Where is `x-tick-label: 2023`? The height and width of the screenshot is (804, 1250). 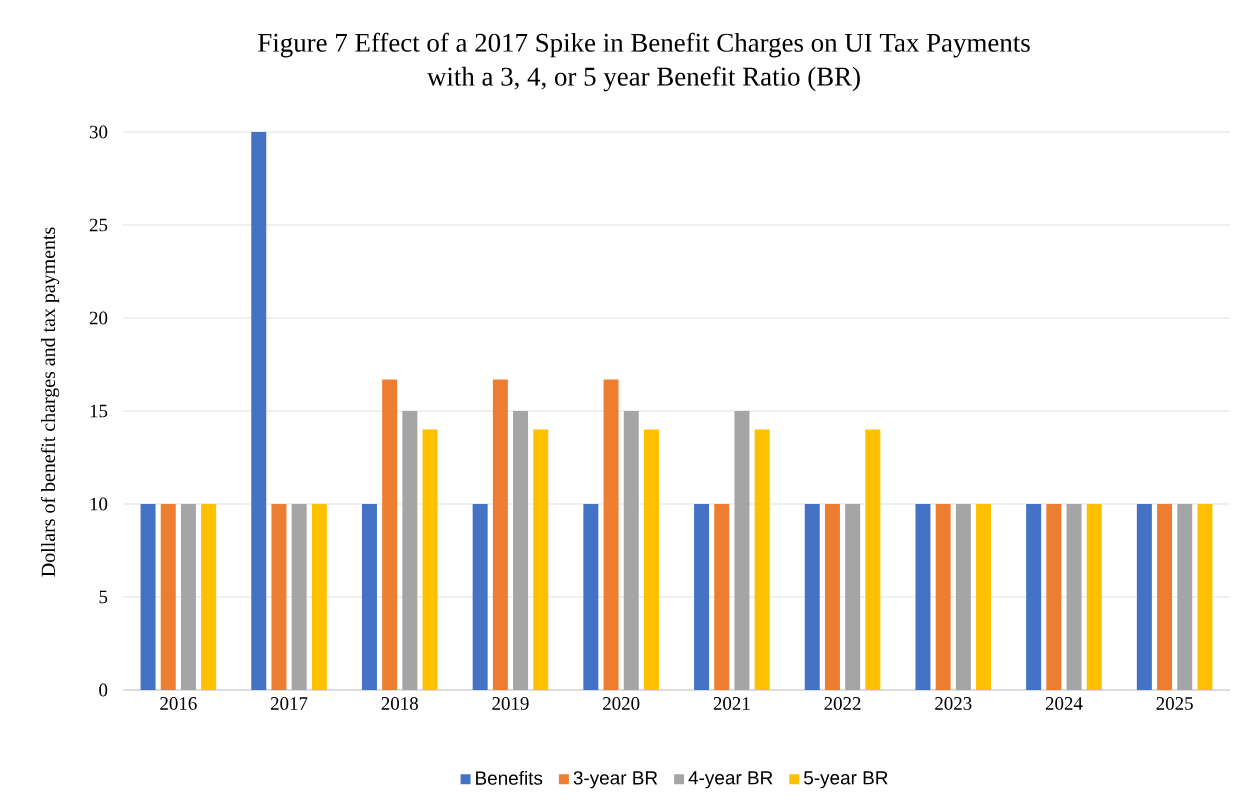
x-tick-label: 2023 is located at coordinates (953, 703).